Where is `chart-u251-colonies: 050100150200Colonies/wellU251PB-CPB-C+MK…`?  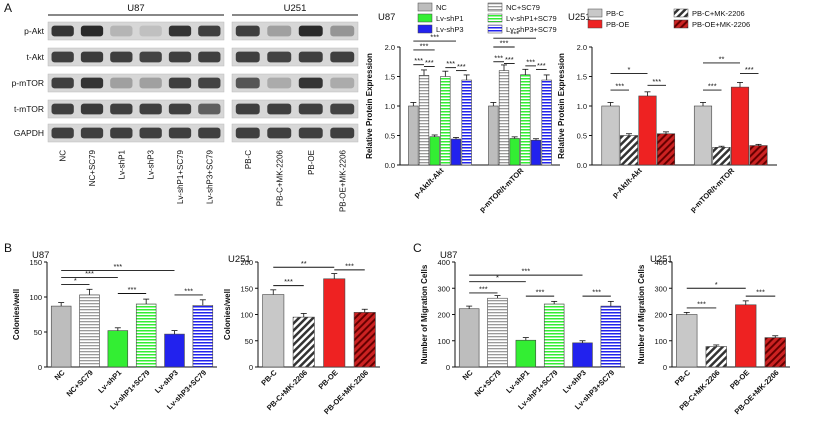 chart-u251-colonies: 050100150200Colonies/wellU251PB-CPB-C+MK… is located at coordinates (301, 335).